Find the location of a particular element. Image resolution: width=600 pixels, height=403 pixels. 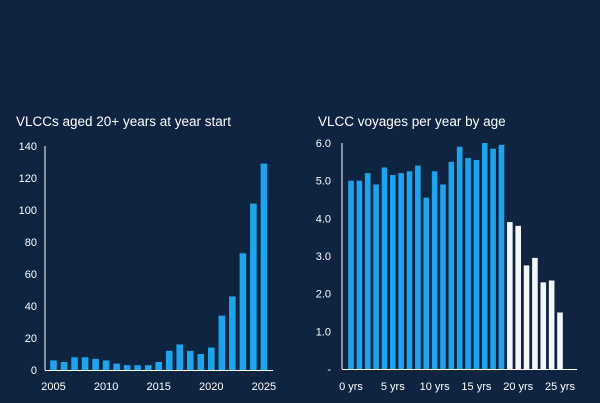

left-x-tick-label: 2025 is located at coordinates (264, 387).